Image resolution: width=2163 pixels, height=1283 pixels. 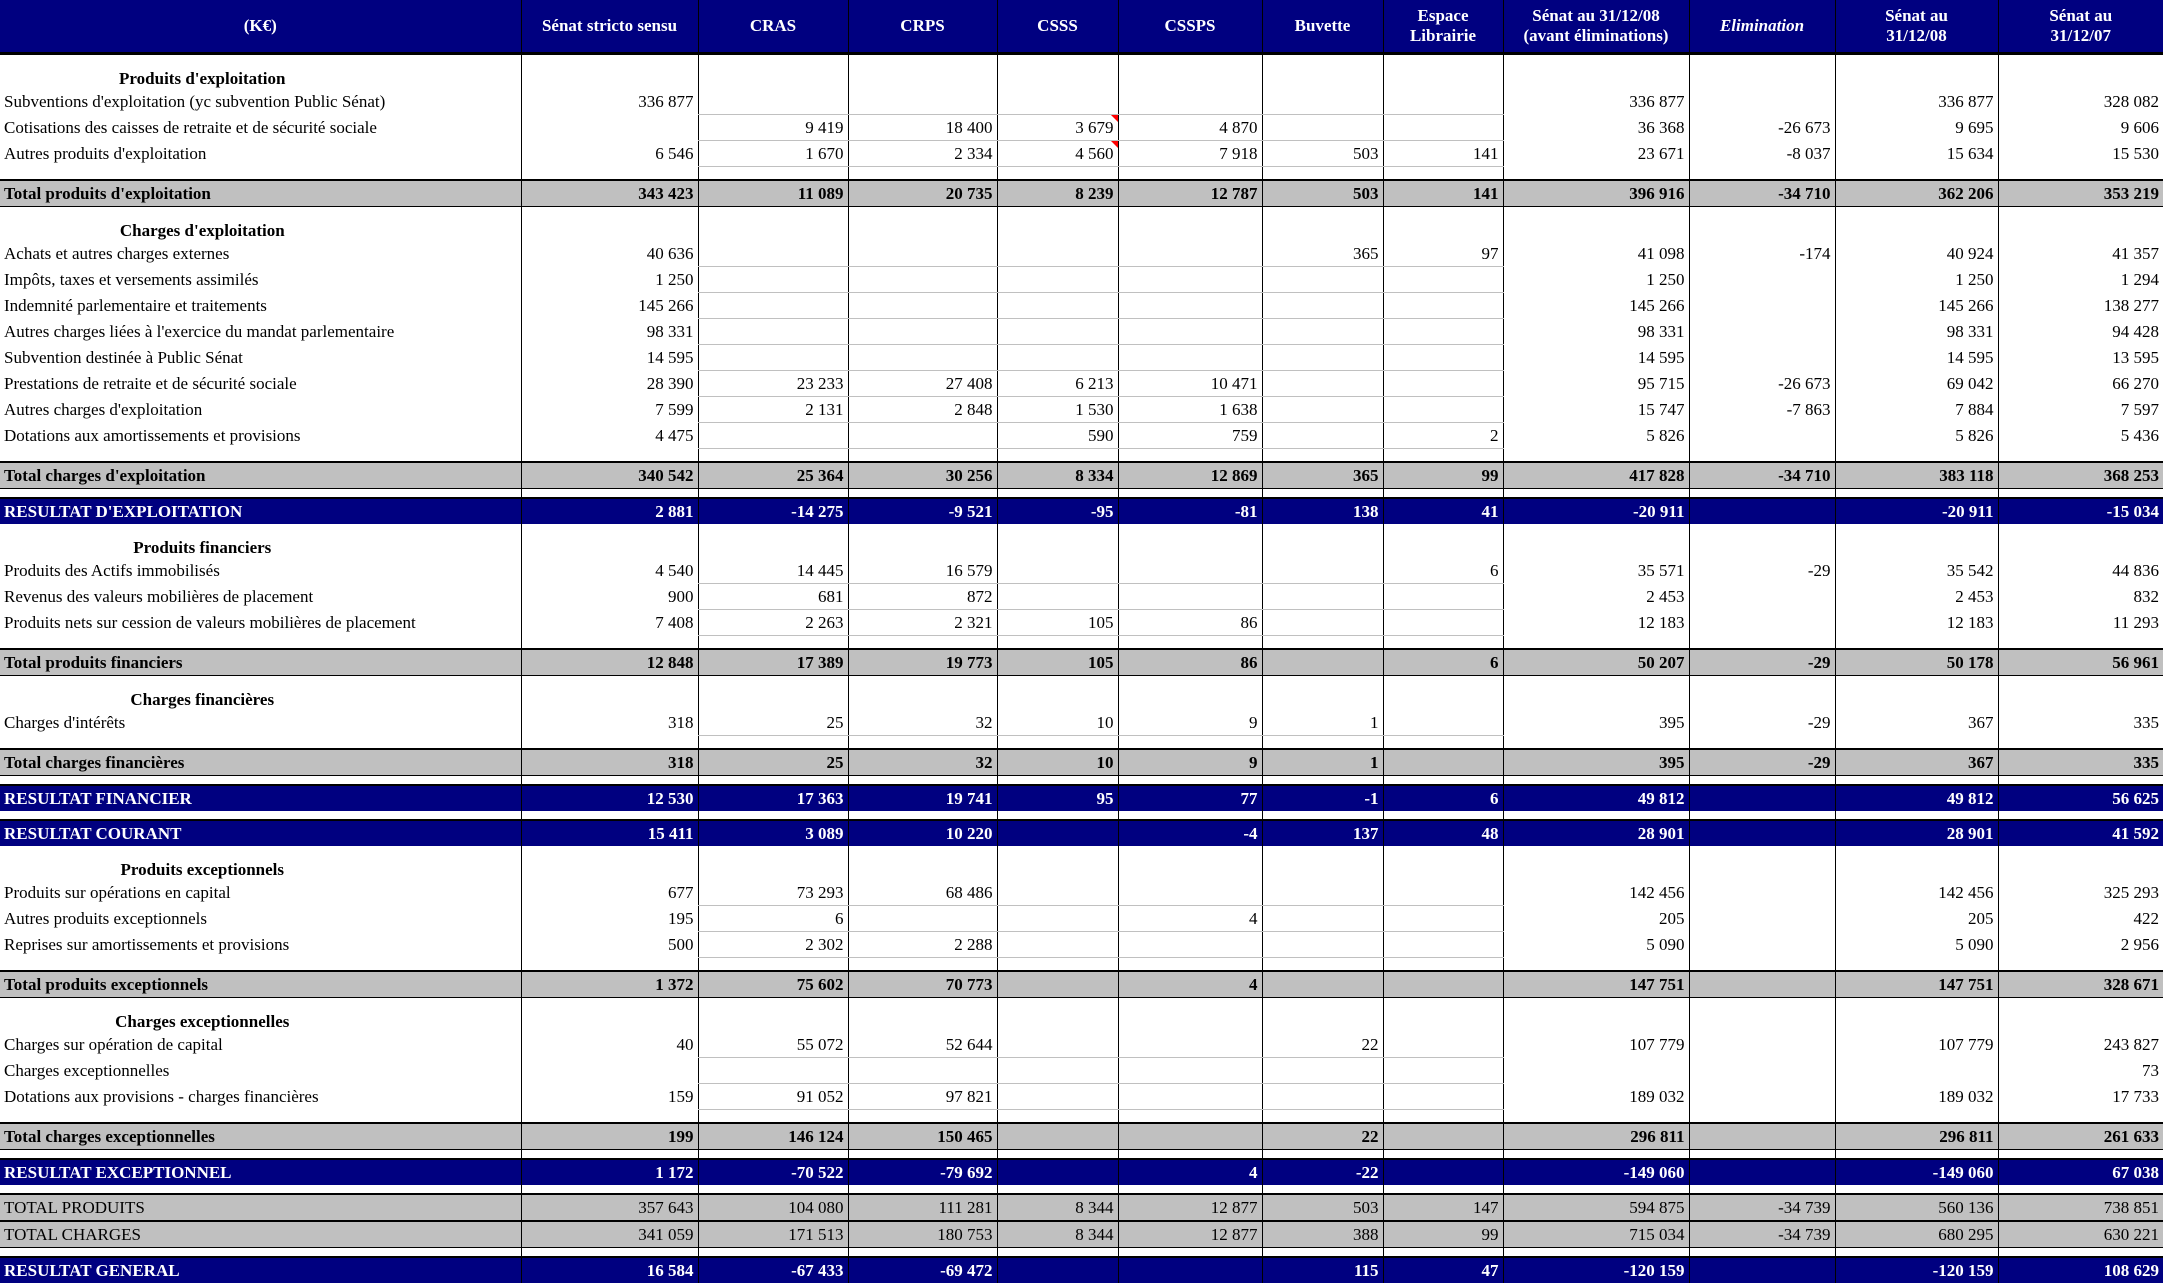 I want to click on cell-value: 7 918, so click(x=1190, y=154).